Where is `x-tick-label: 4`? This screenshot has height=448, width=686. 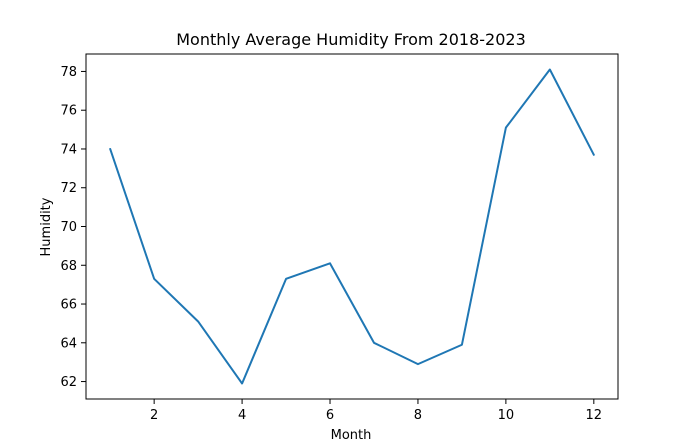 x-tick-label: 4 is located at coordinates (242, 415).